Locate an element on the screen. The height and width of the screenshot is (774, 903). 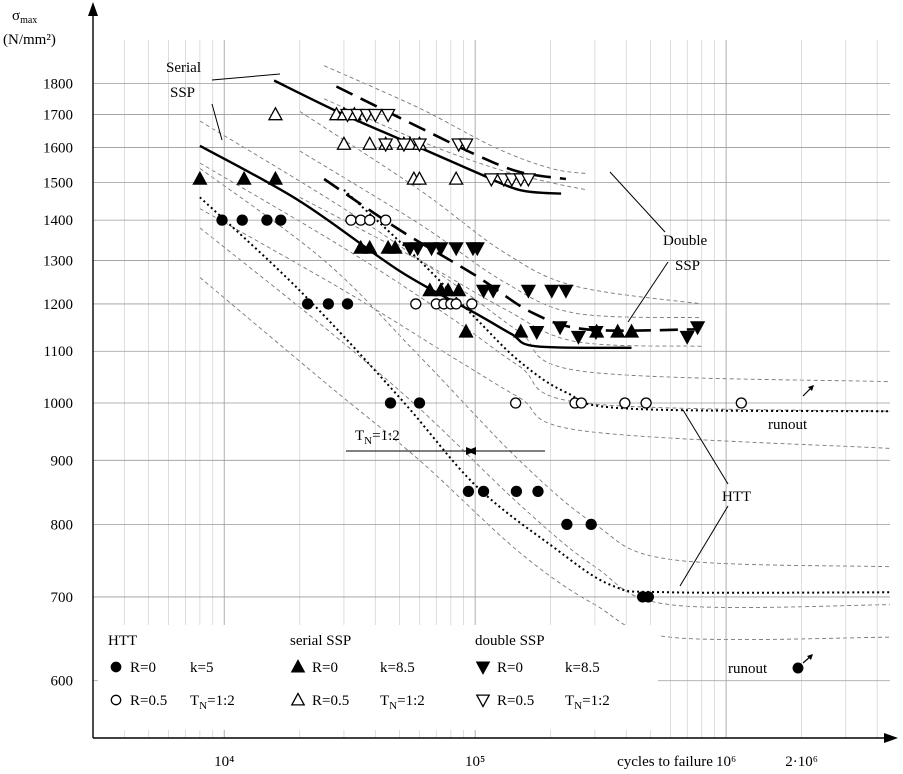
y-axis-label: σmax is located at coordinates (24, 17).